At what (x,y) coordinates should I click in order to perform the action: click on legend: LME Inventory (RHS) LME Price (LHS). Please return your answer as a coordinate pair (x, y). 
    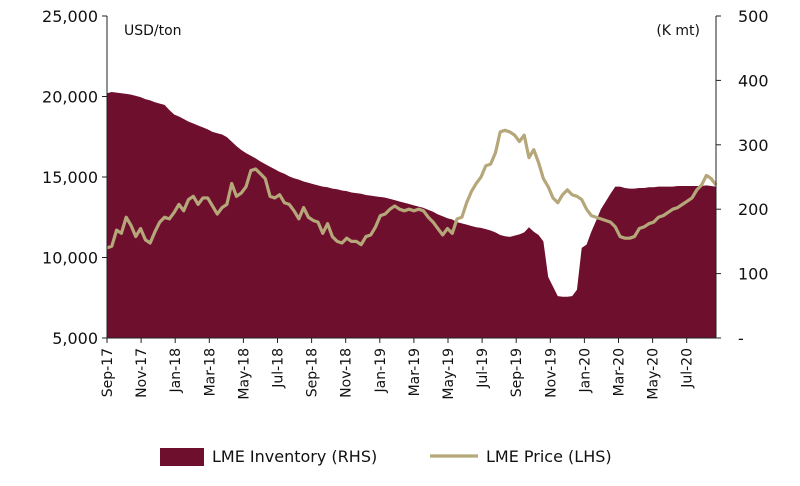
    Looking at the image, I should click on (386, 456).